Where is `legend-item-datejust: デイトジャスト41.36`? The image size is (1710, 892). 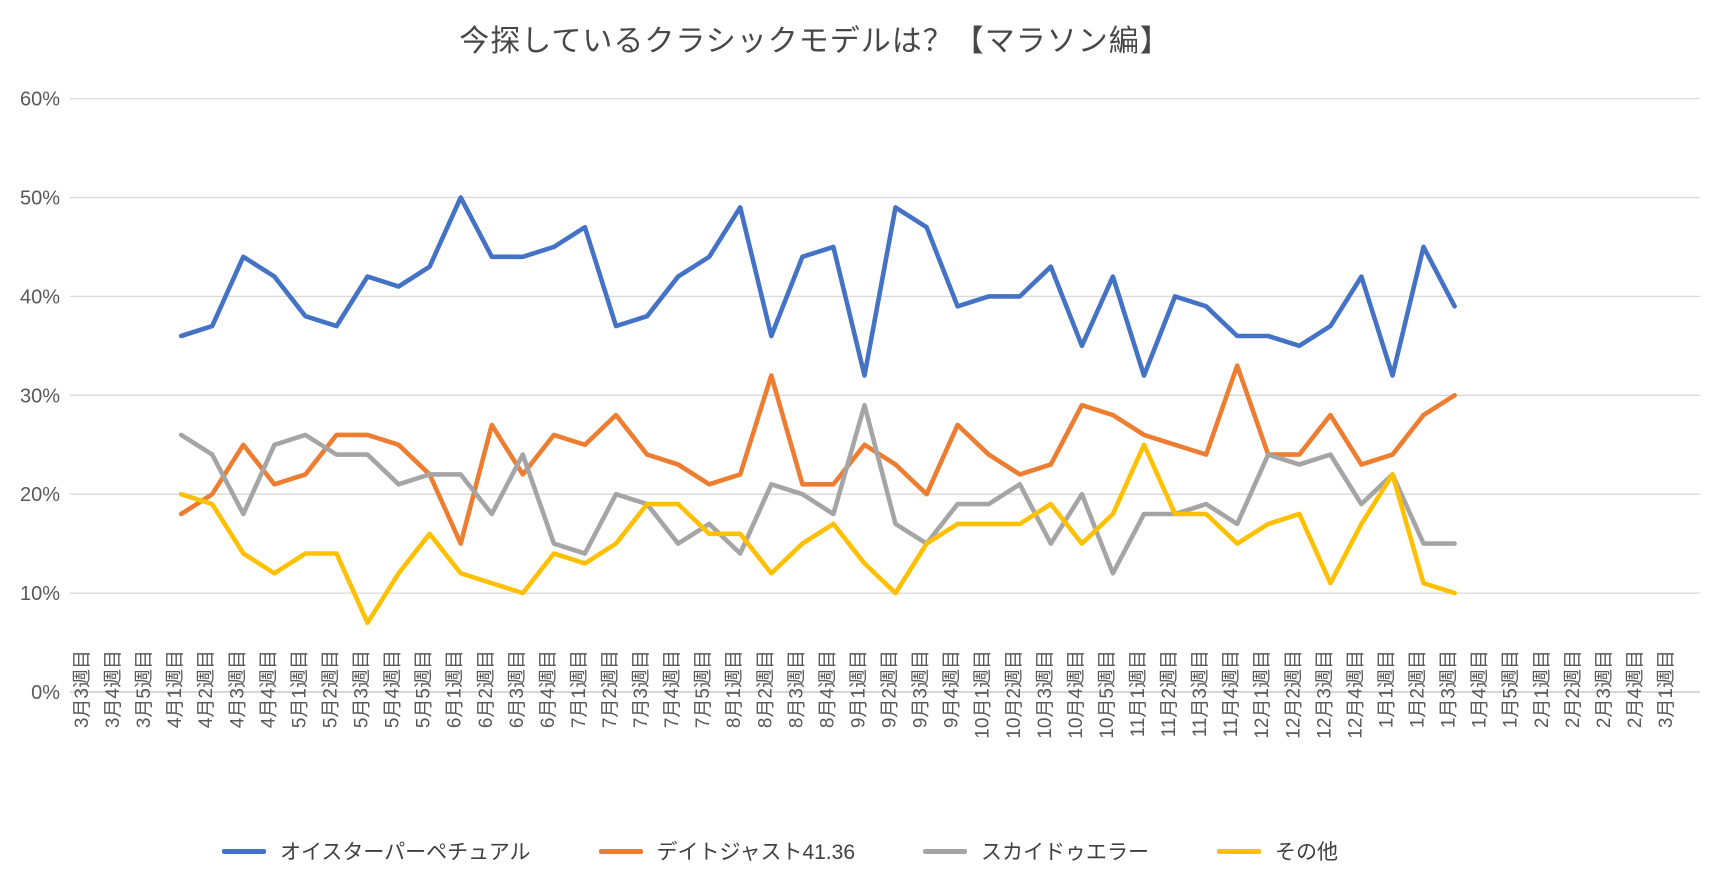
legend-item-datejust: デイトジャスト41.36 is located at coordinates (727, 851).